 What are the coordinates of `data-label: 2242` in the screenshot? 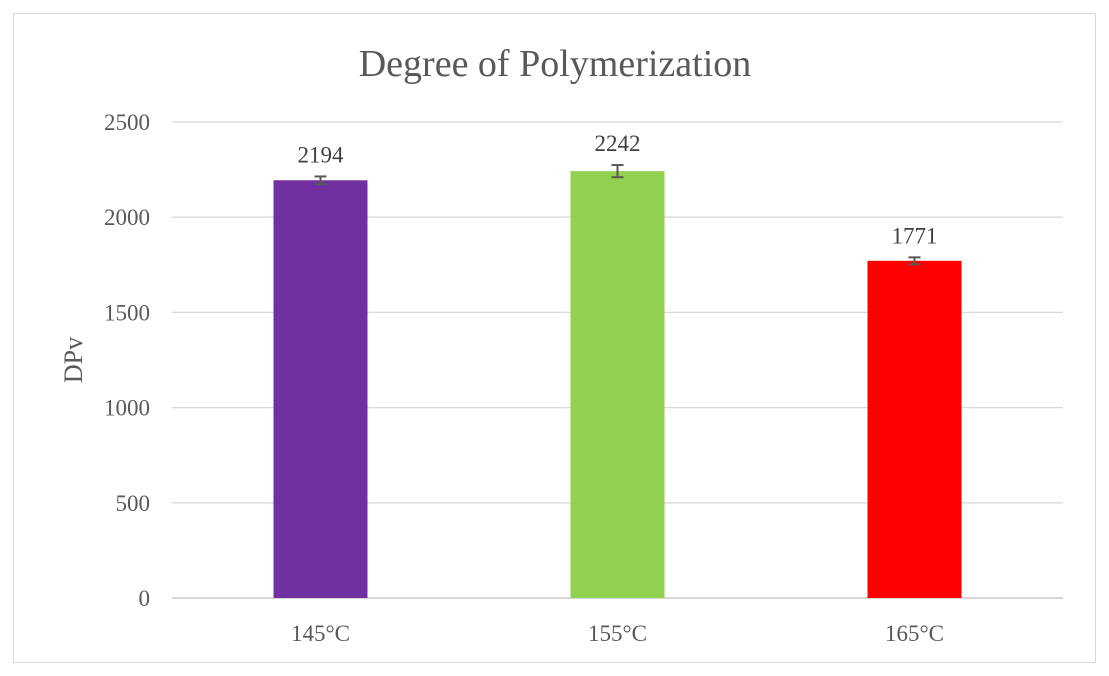 It's located at (618, 143).